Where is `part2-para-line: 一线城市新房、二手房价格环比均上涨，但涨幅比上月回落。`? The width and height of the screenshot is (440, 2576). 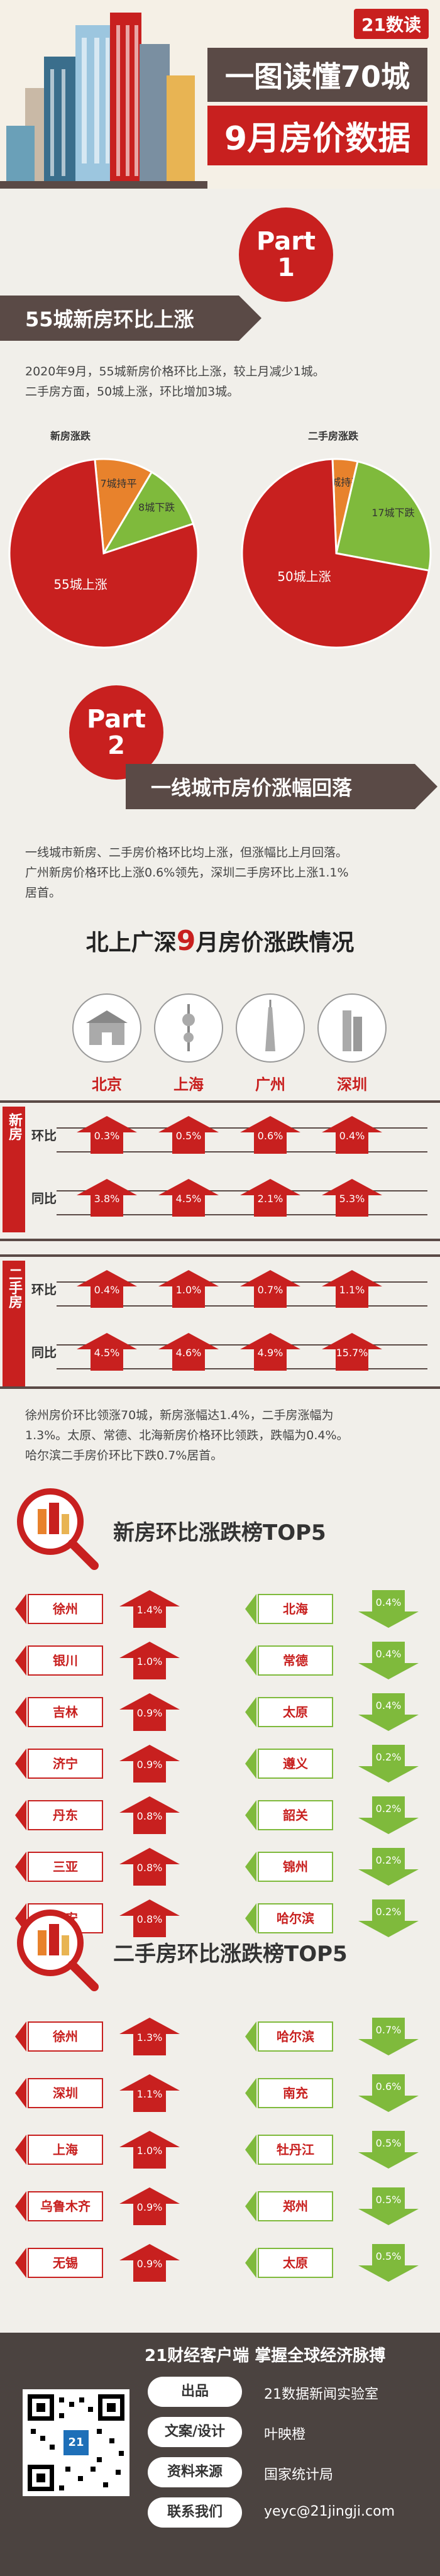 part2-para-line: 一线城市新房、二手房价格环比均上涨，但涨幅比上月回落。 is located at coordinates (186, 853).